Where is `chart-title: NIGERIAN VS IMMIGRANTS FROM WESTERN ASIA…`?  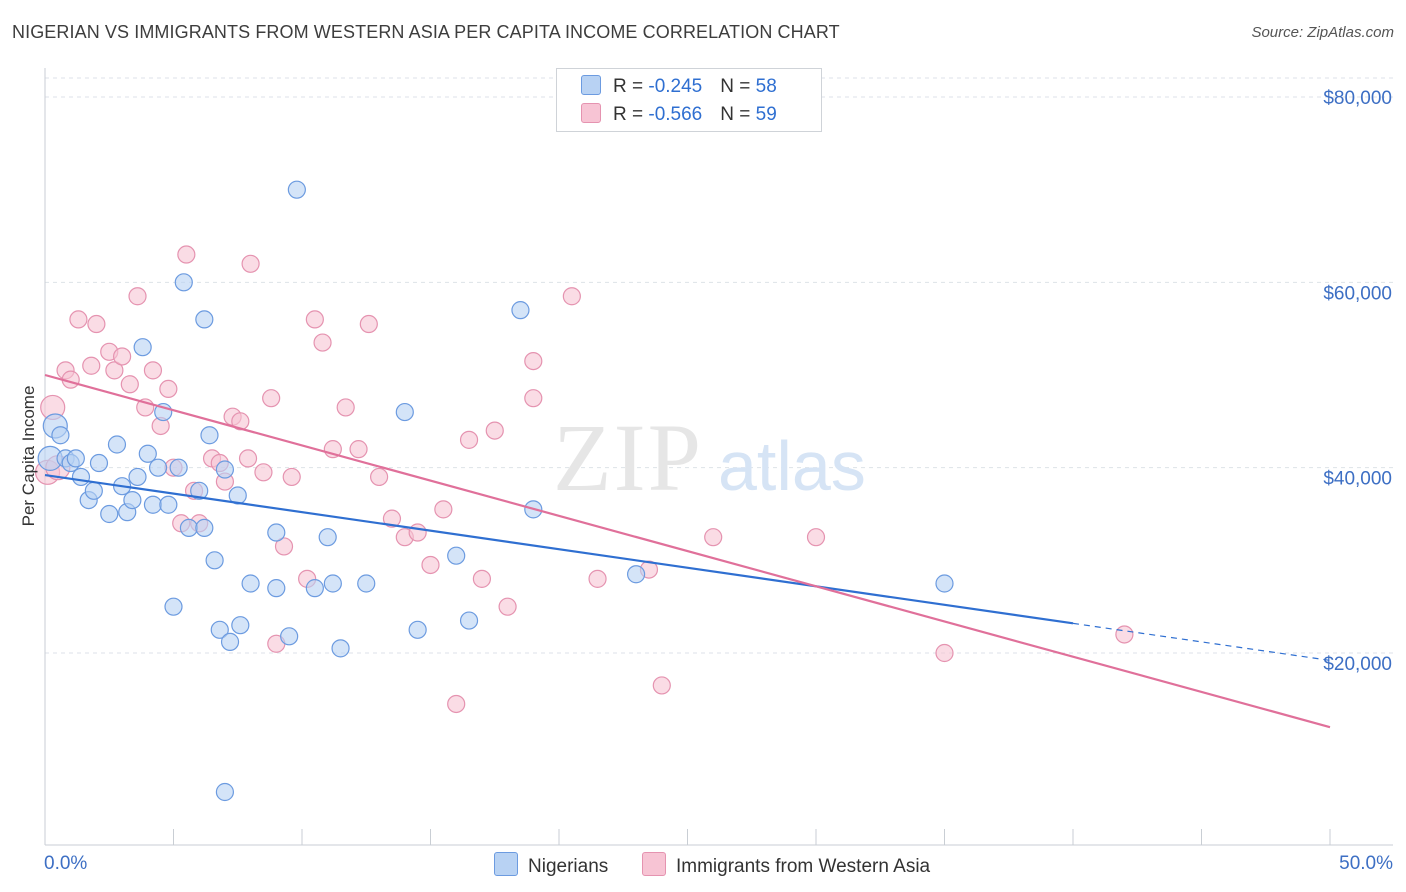
chart-title: NIGERIAN VS IMMIGRANTS FROM WESTERN ASIA… is located at coordinates (426, 32).